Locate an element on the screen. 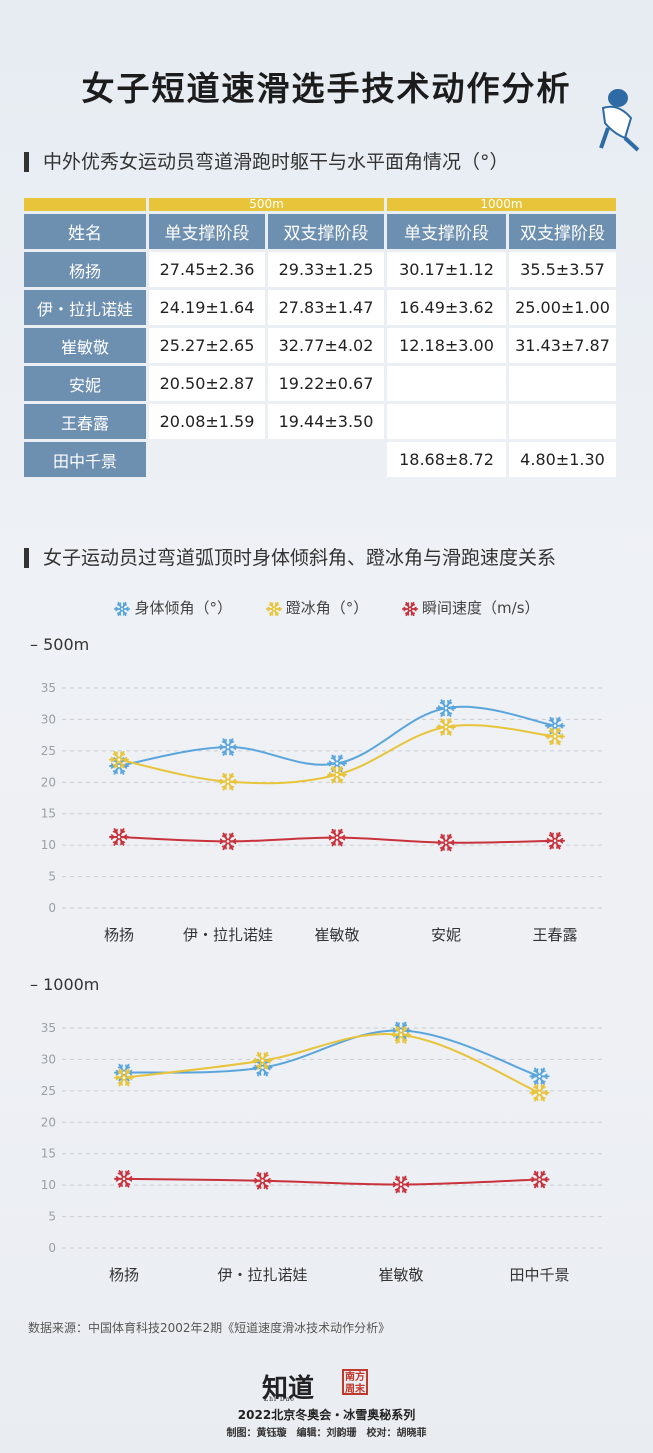  athlete-name: 王春露 is located at coordinates (85, 421).